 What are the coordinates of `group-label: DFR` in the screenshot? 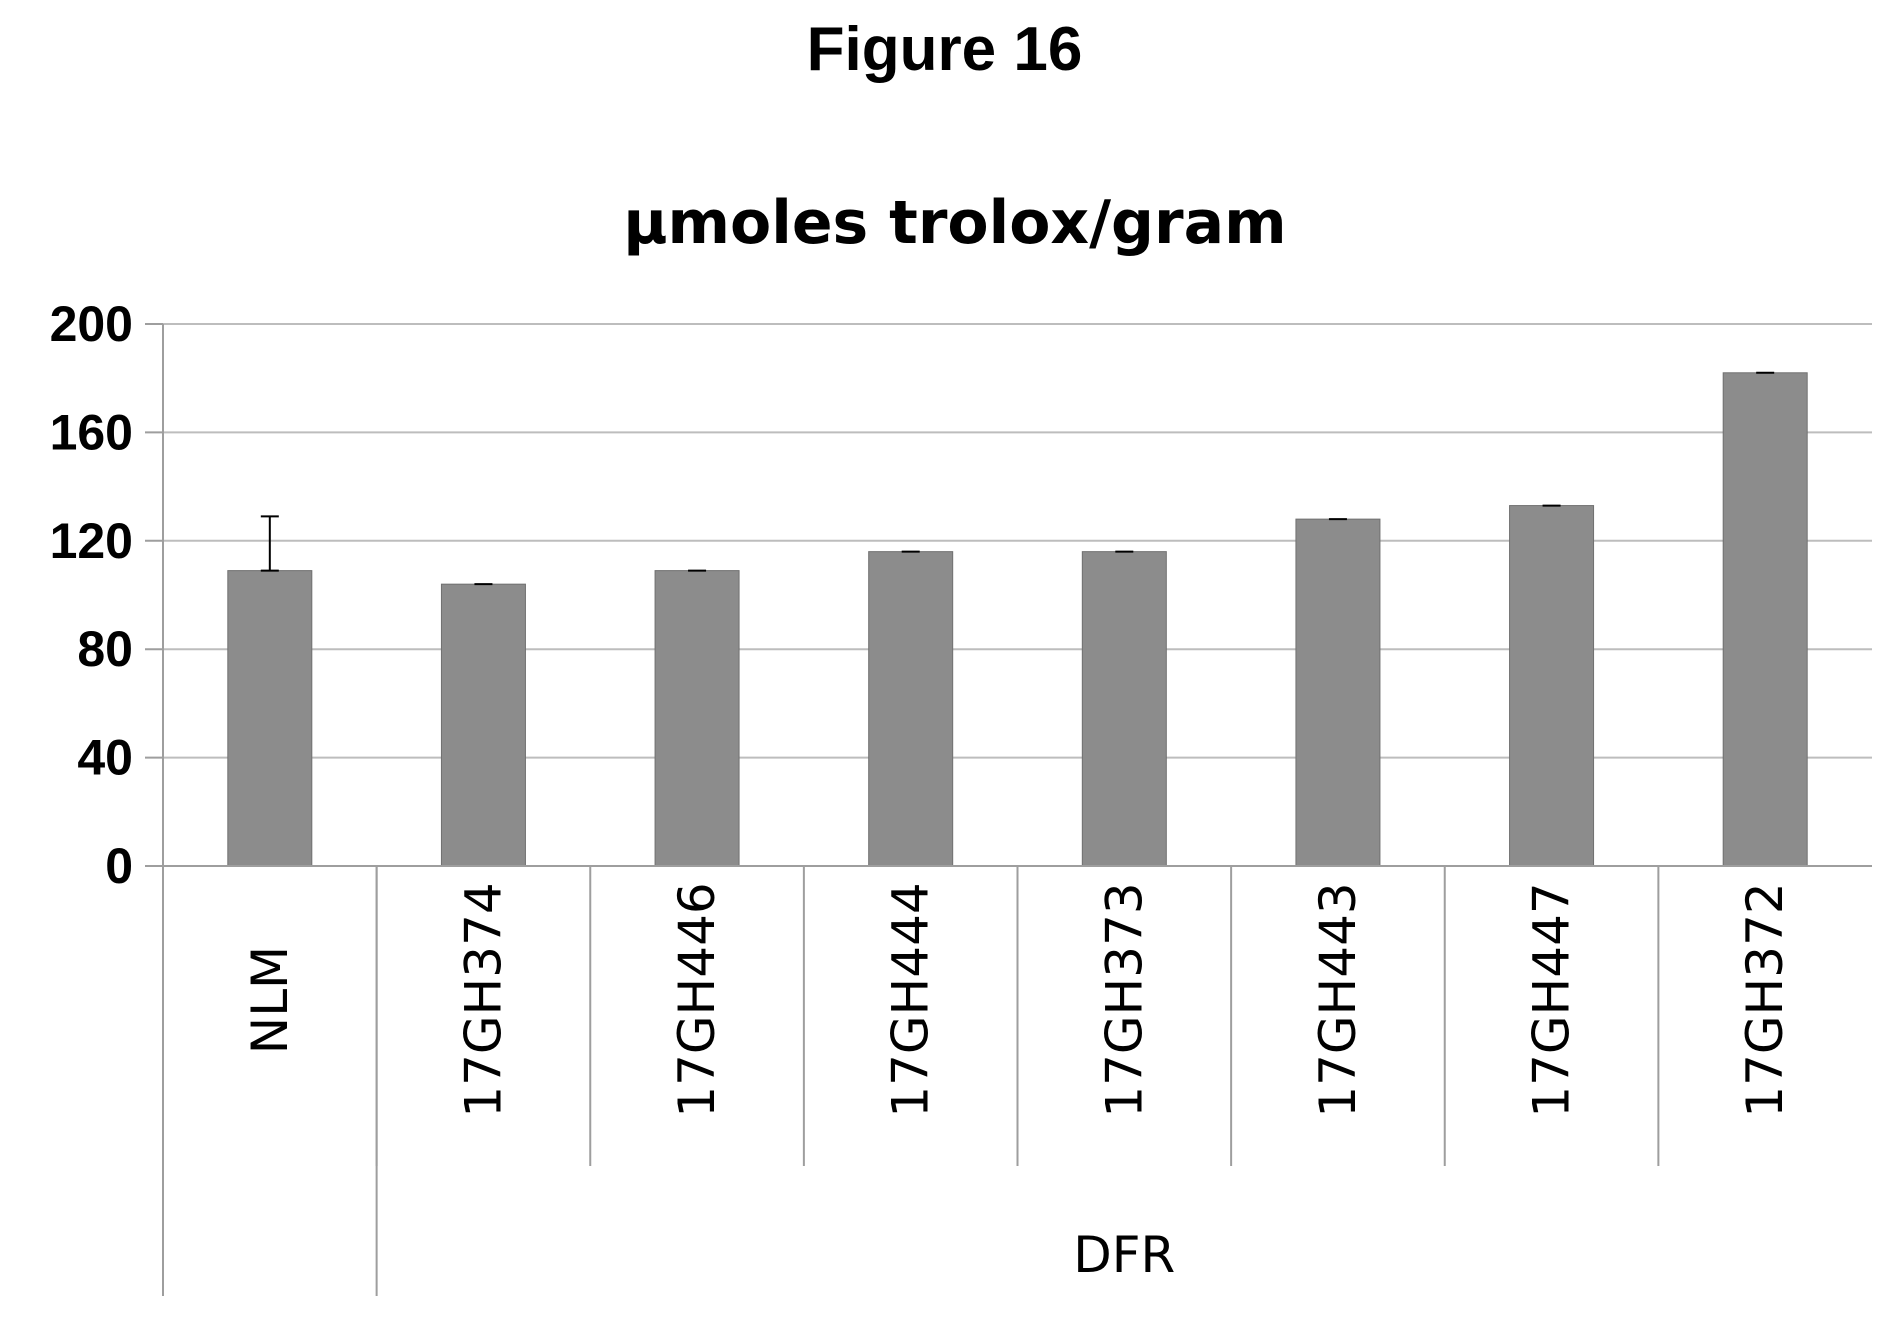 It's located at (1124, 1255).